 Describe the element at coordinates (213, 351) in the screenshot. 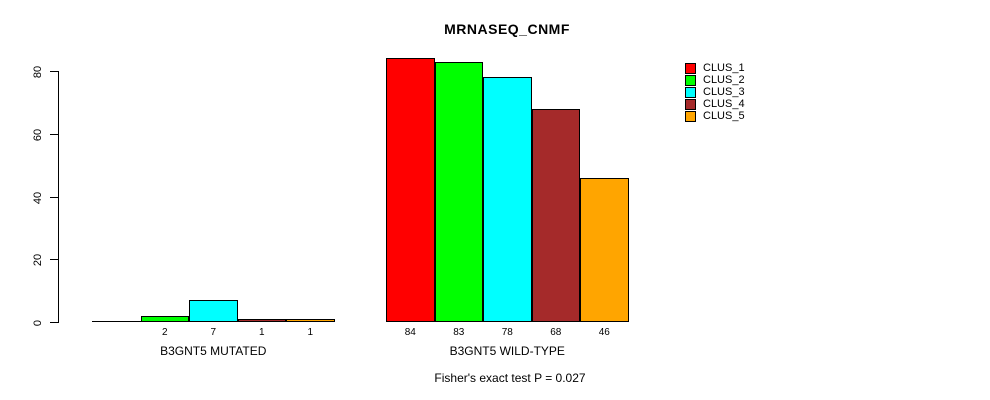

I see `group-label: B3GNT5 MUTATED` at that location.